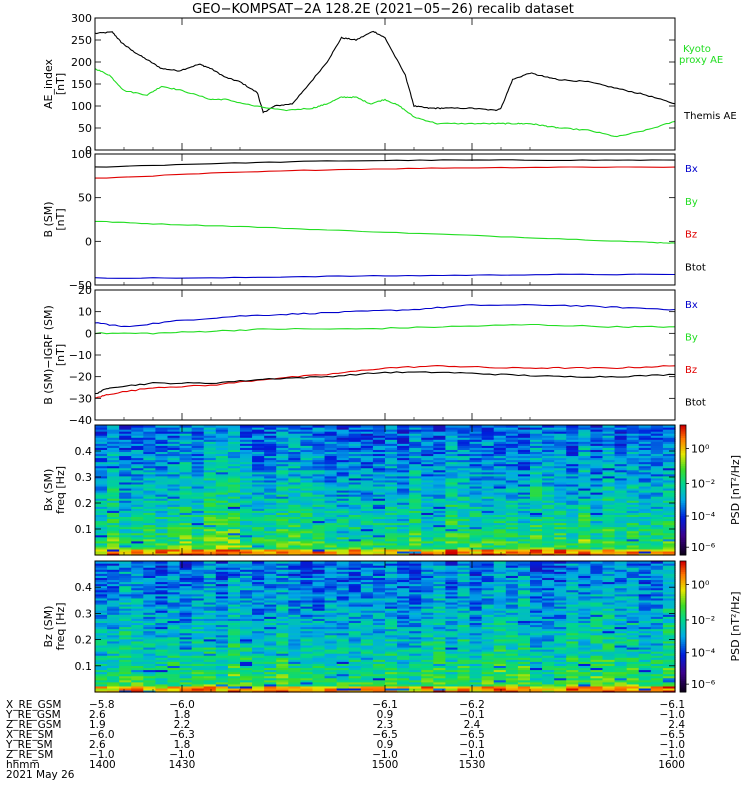  I want to click on y-tick-label: 300, so click(81, 18).